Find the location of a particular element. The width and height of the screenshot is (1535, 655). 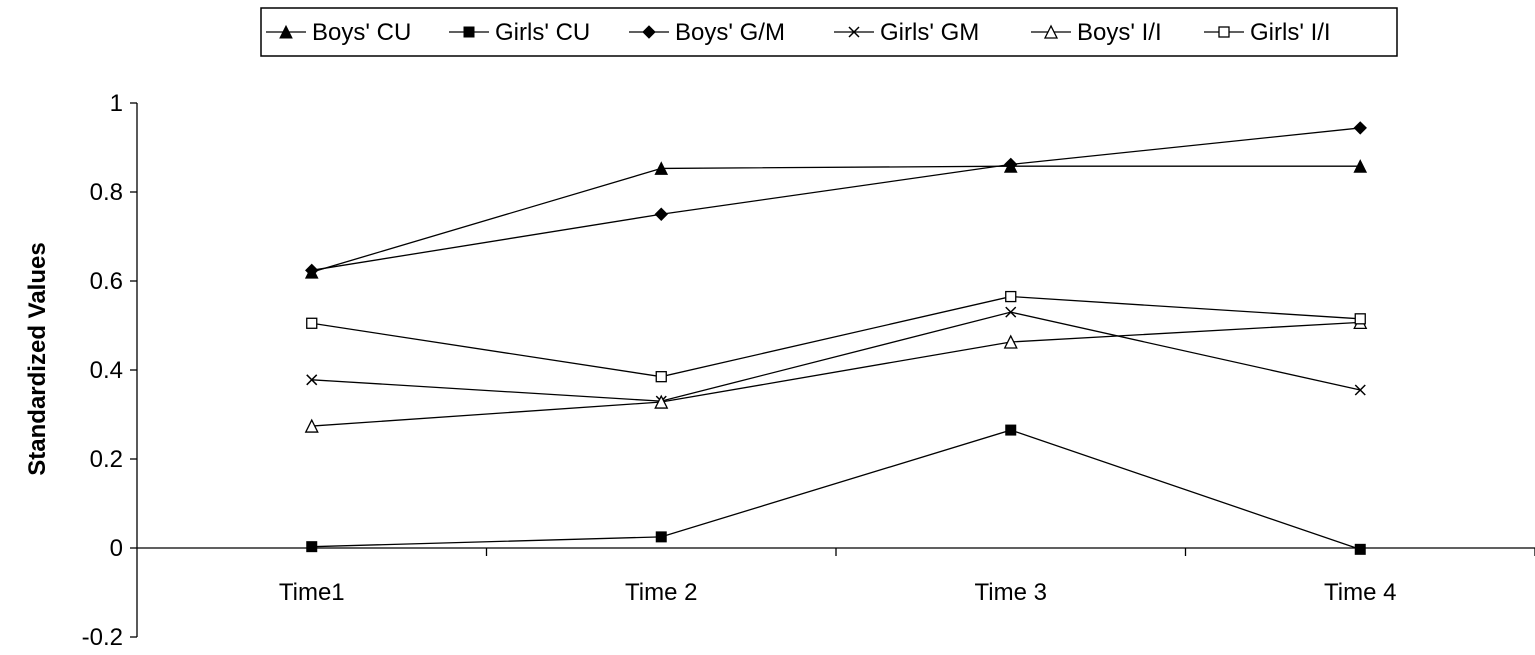

y-tick-label: 0.6 is located at coordinates (106, 281).